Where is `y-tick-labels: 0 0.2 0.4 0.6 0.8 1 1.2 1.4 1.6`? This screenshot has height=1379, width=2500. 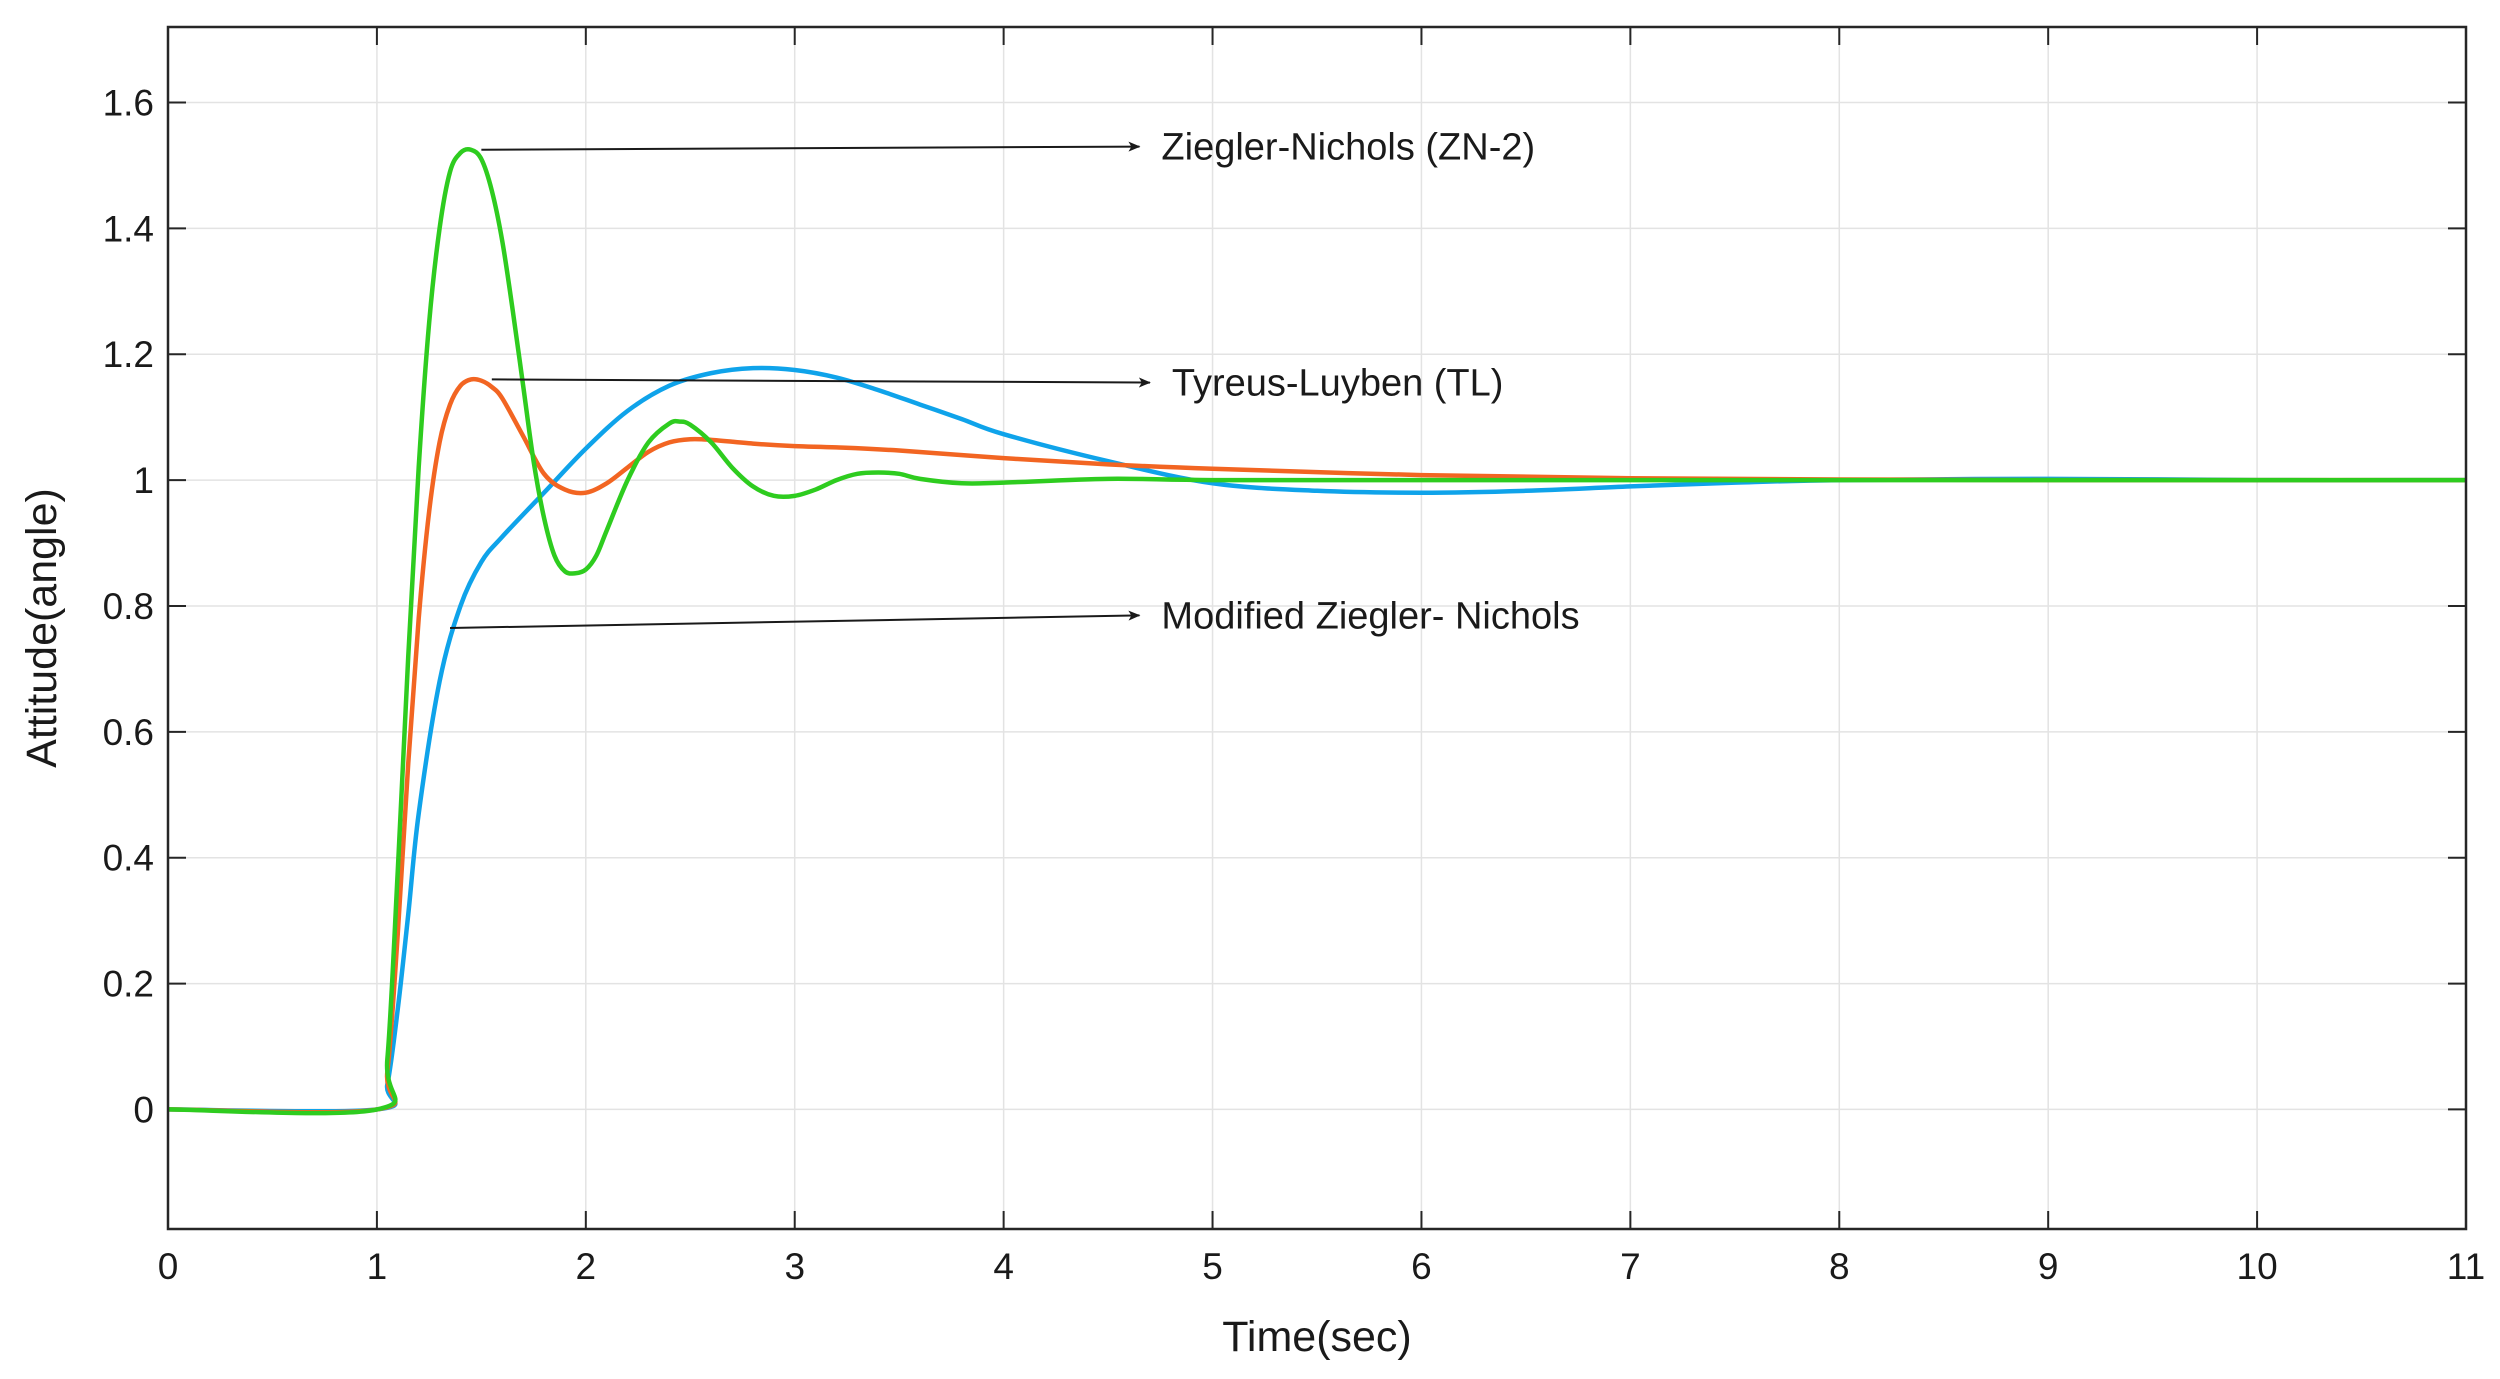 y-tick-labels: 0 0.2 0.4 0.6 0.8 1 1.2 1.4 1.6 is located at coordinates (128, 607).